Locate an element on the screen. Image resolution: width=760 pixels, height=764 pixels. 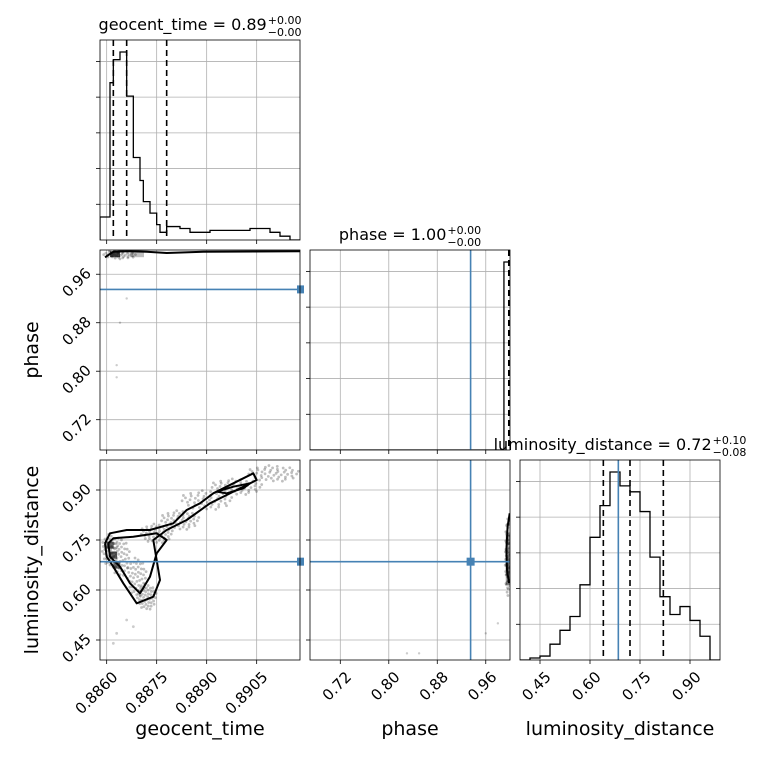
panel-title-lower-error: −0.00 is located at coordinates (464, 242).